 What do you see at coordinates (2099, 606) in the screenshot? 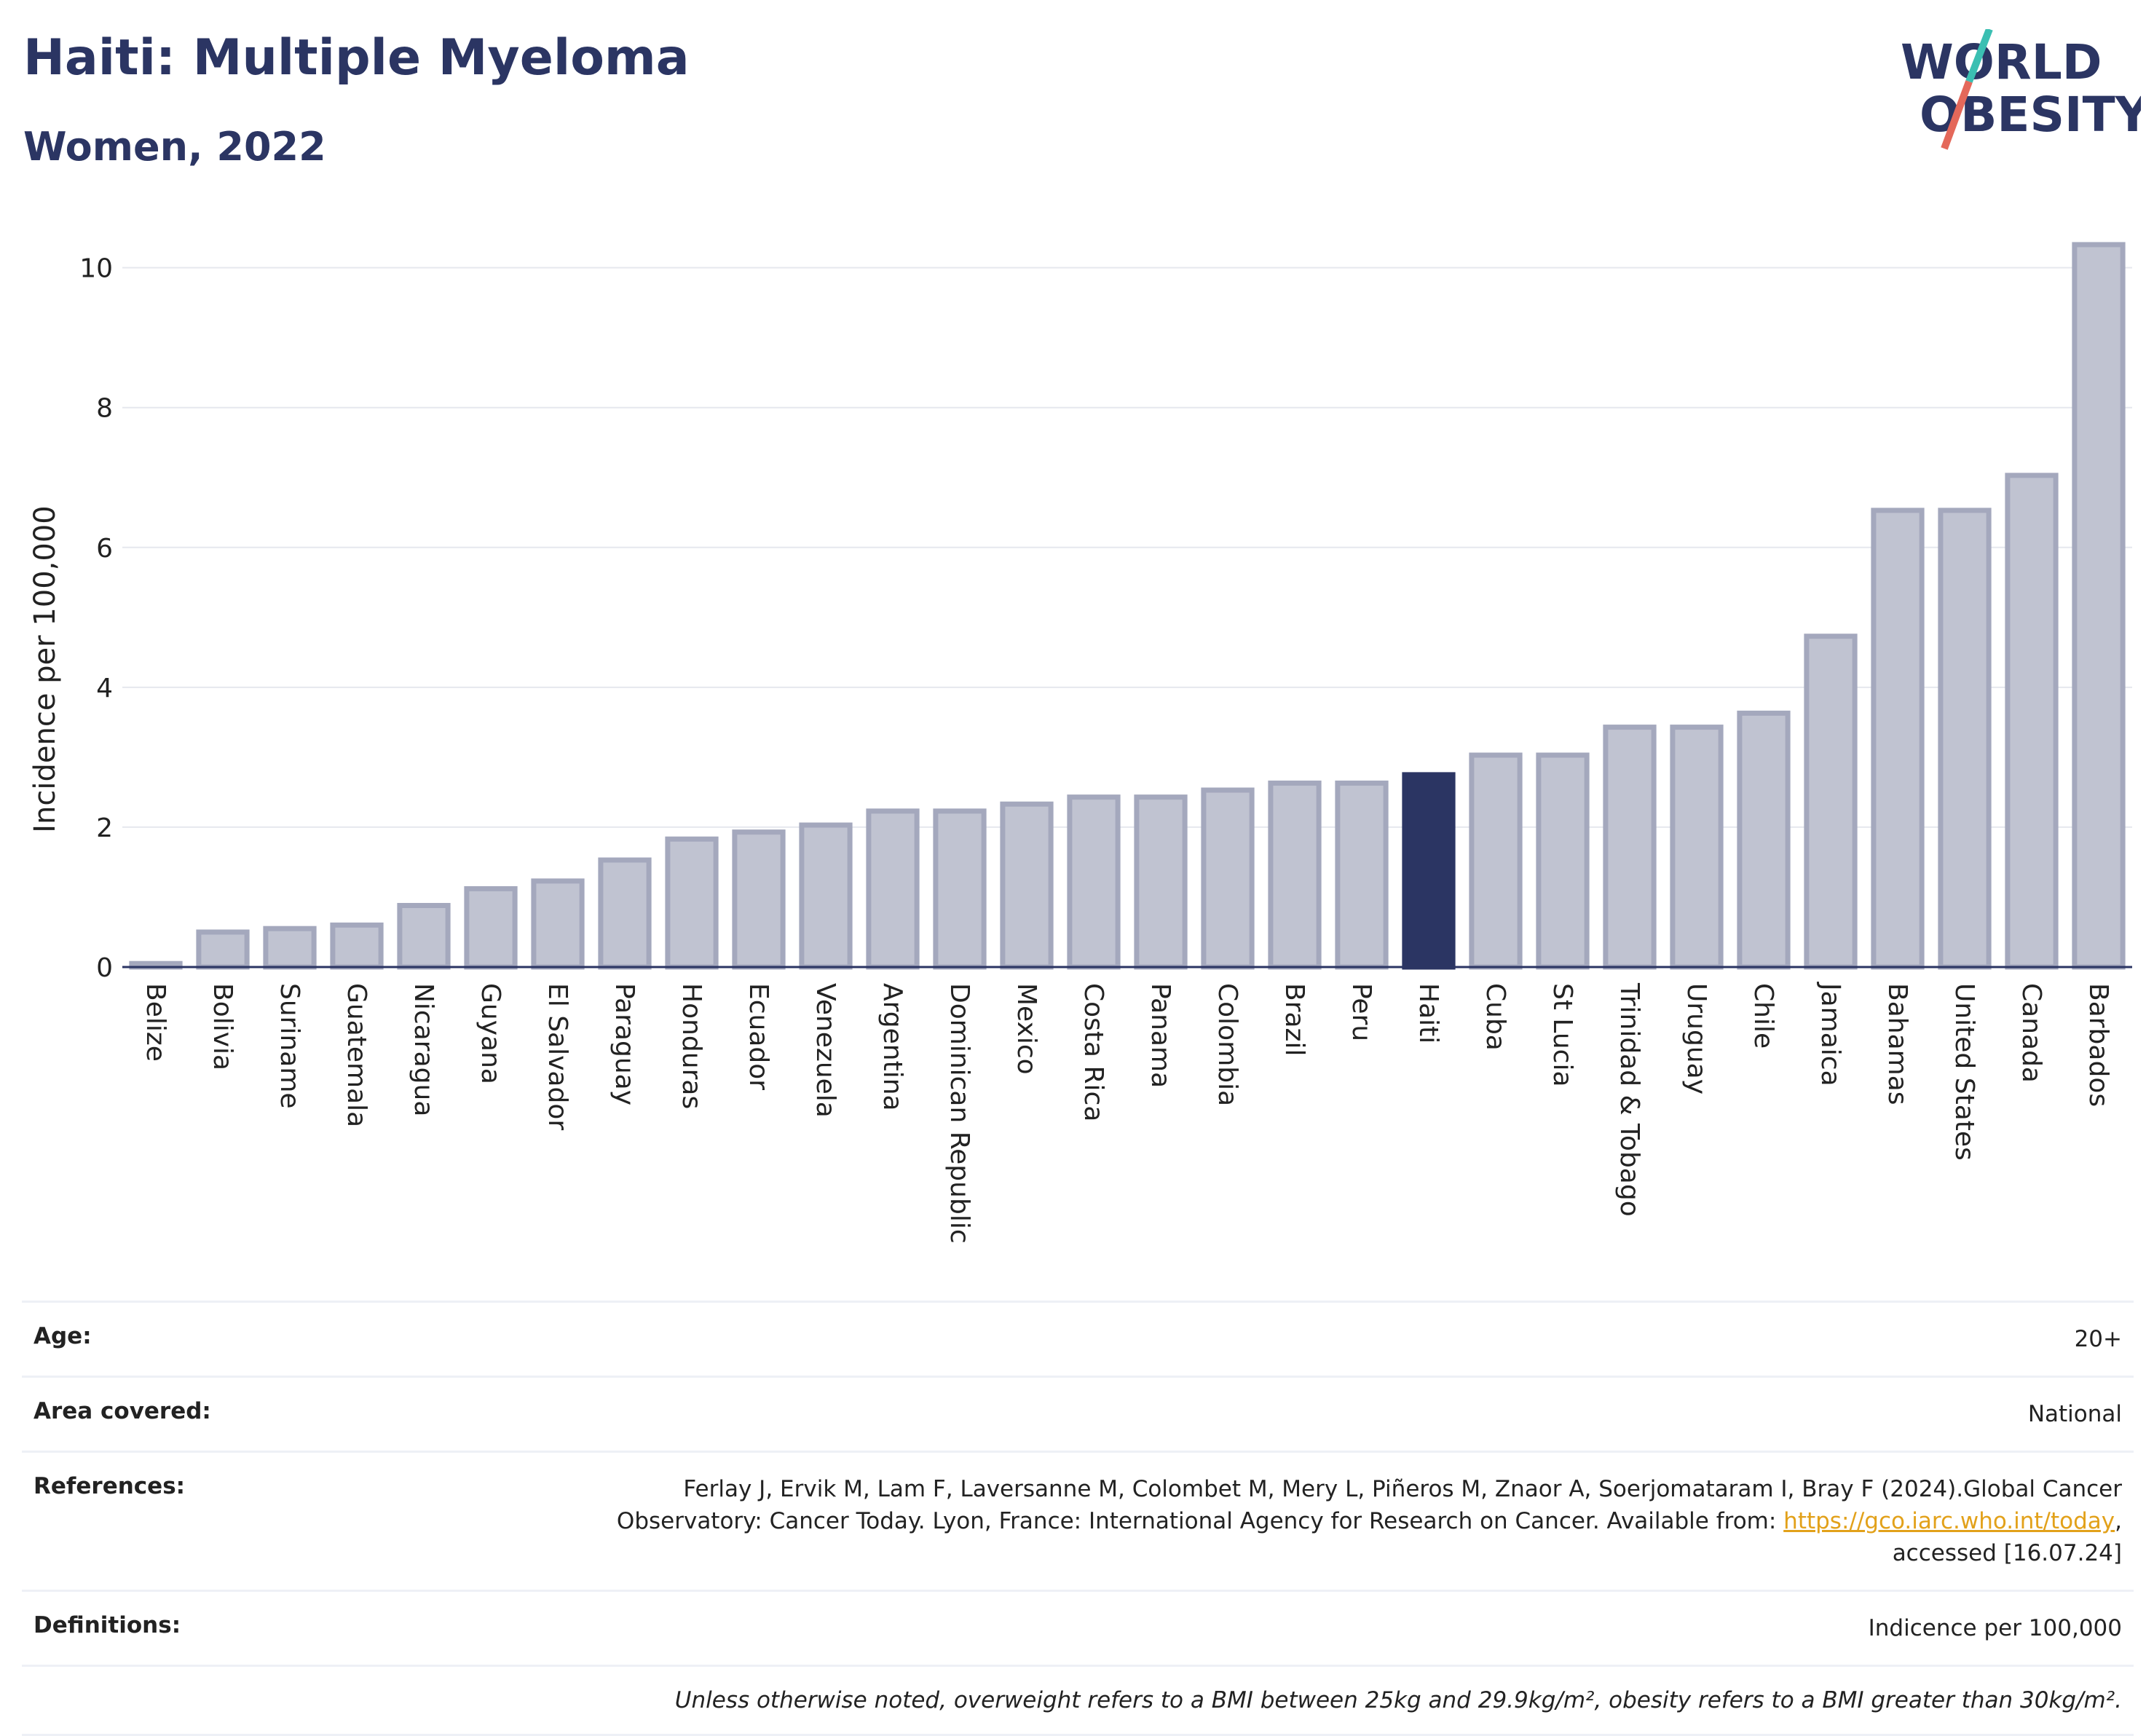
I see `bar-barbados` at bounding box center [2099, 606].